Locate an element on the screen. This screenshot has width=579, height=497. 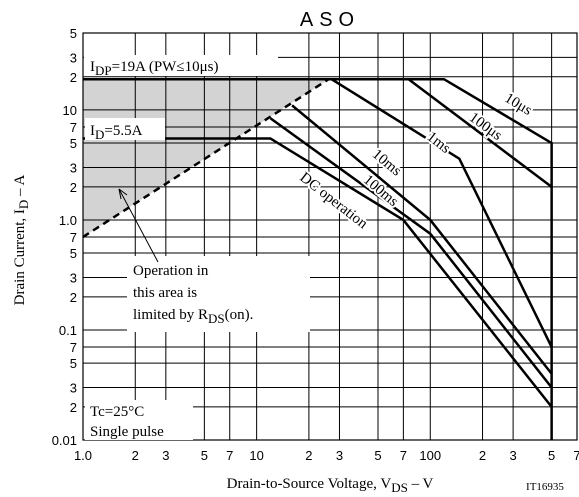
chart-title: ASO is located at coordinates (330, 20).